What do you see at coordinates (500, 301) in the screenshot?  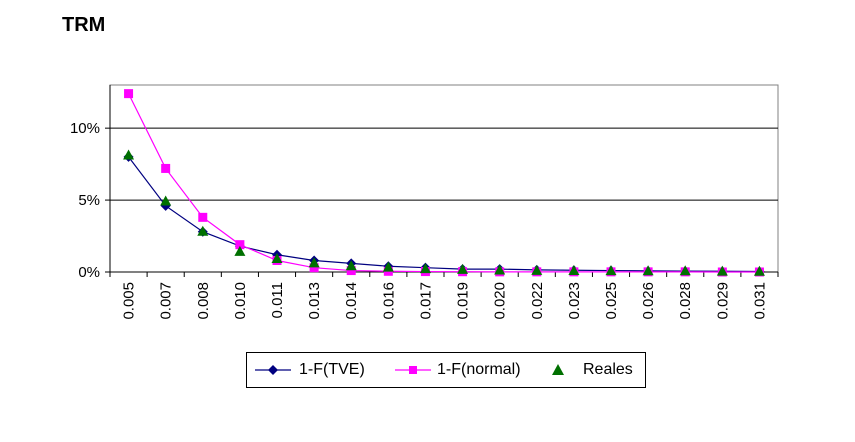 I see `x-tick-label: 0.020` at bounding box center [500, 301].